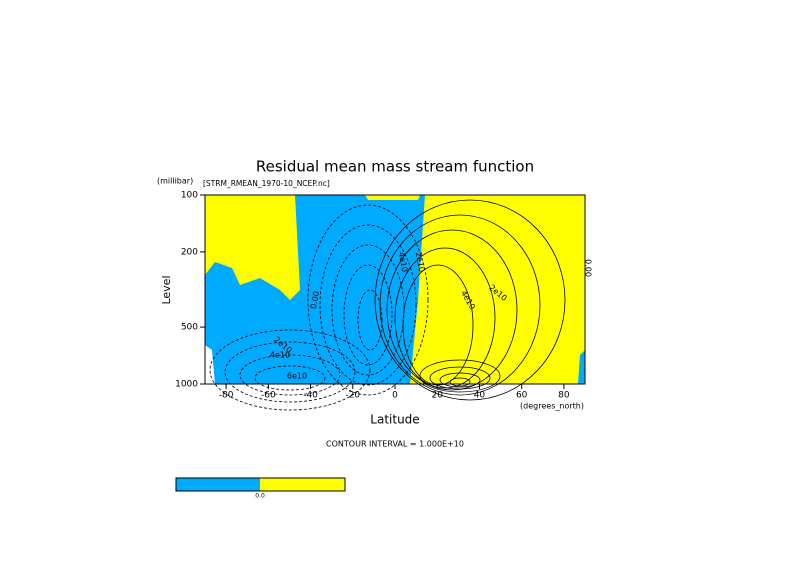  What do you see at coordinates (395, 167) in the screenshot?
I see `chart-title: Residual mean mass stream function` at bounding box center [395, 167].